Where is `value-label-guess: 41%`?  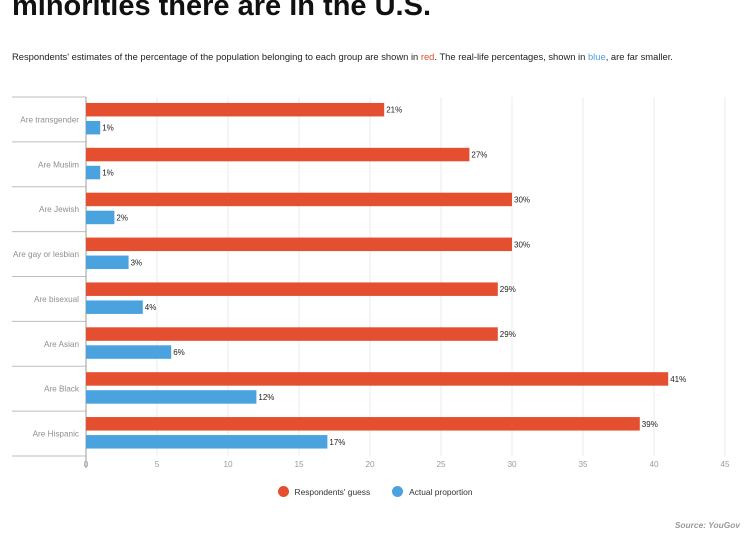
value-label-guess: 41% is located at coordinates (678, 379).